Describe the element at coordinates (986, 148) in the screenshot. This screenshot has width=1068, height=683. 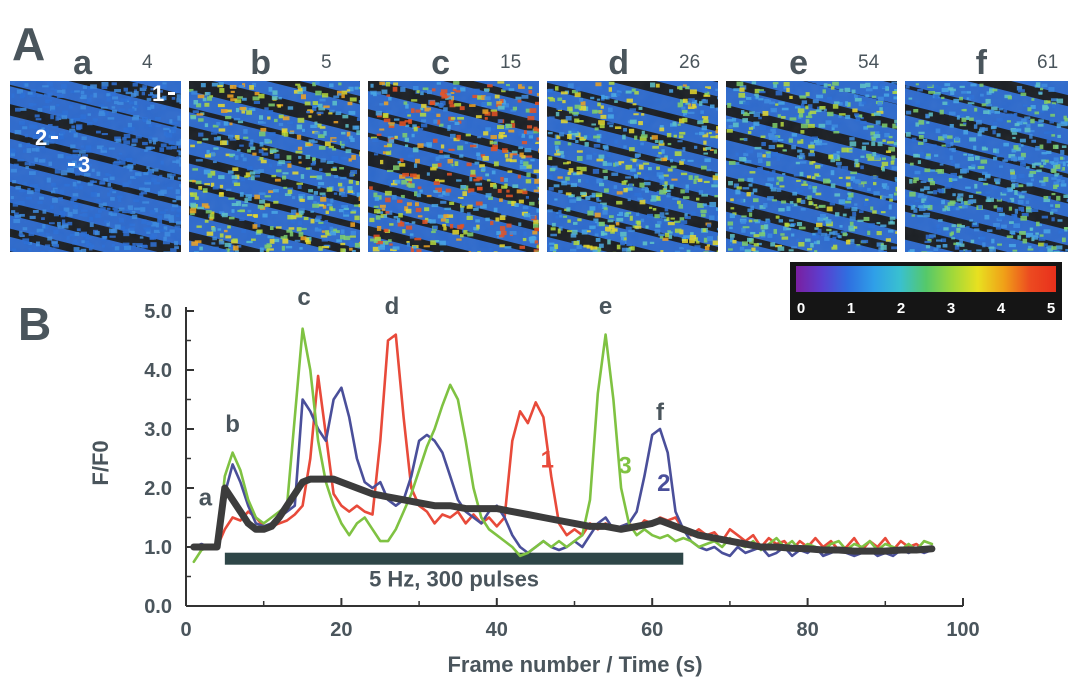
I see `image-frame-f: f 61` at that location.